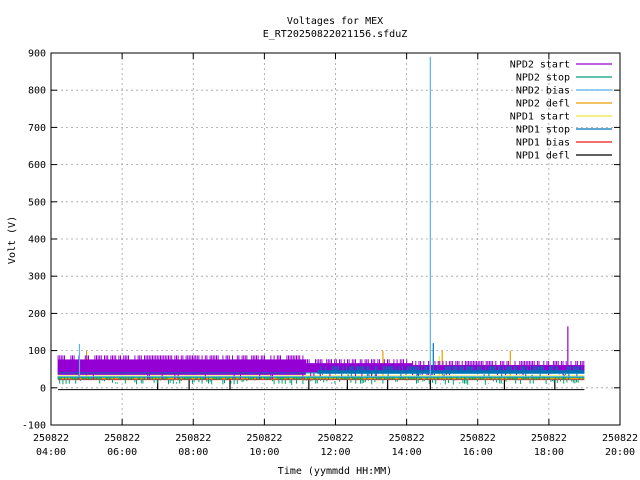  What do you see at coordinates (321, 360) in the screenshot?
I see `series-npd1-stop` at bounding box center [321, 360].